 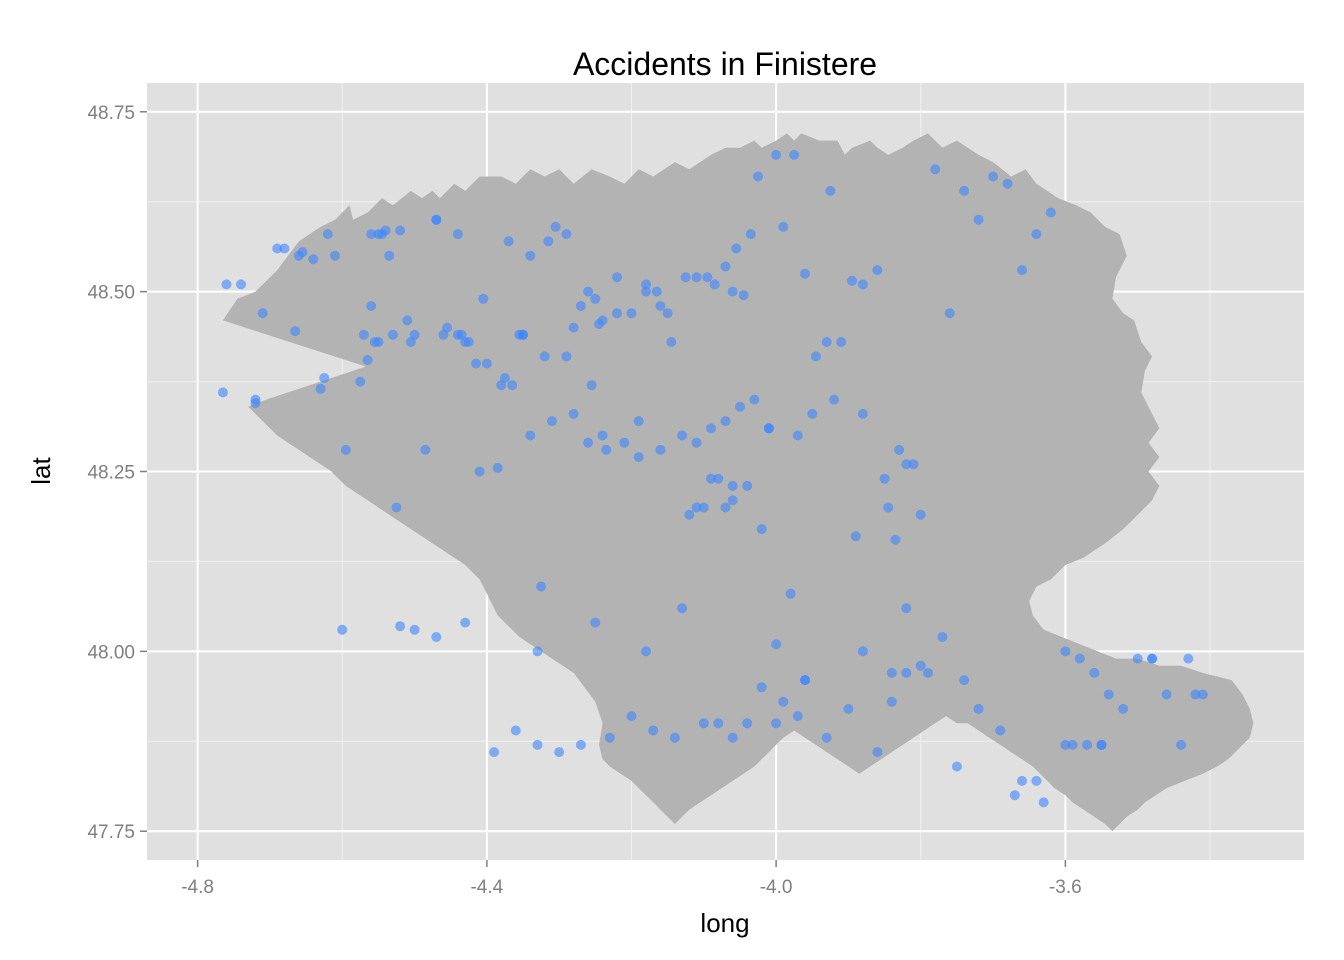 I want to click on x-tick-label: -4.0, so click(x=776, y=887).